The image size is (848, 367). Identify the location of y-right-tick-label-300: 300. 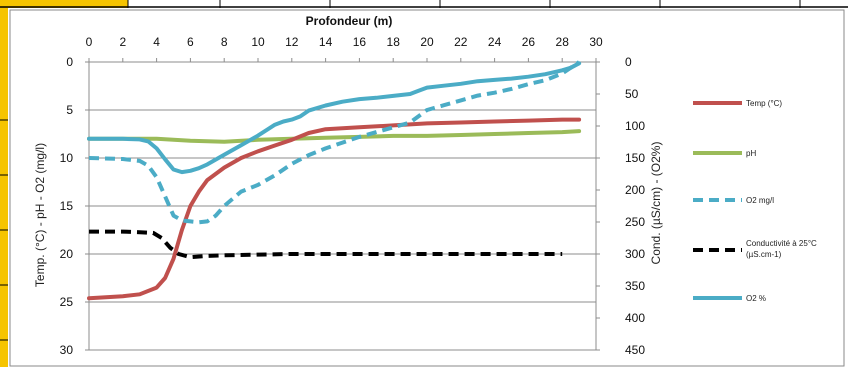
(635, 254).